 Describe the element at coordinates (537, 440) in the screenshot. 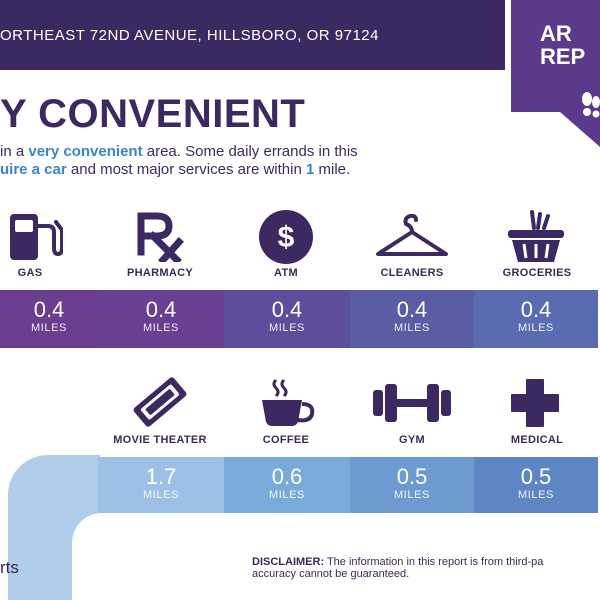

I see `service-label-medical: MEDICAL` at that location.